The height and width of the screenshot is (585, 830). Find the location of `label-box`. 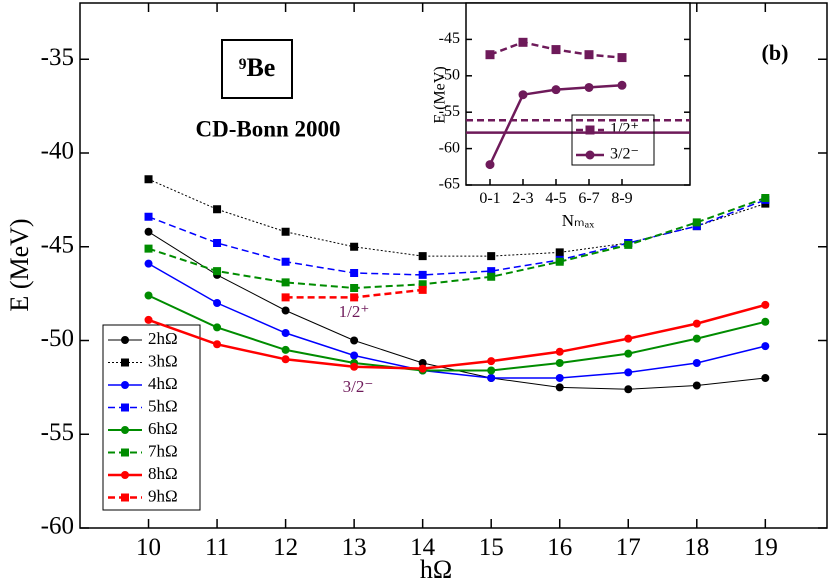

label-box is located at coordinates (257, 69).